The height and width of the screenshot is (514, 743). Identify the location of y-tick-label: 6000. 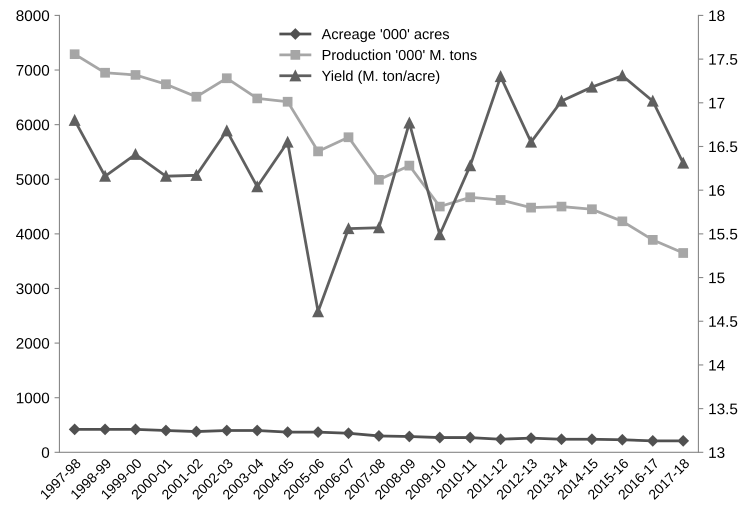
(33, 125).